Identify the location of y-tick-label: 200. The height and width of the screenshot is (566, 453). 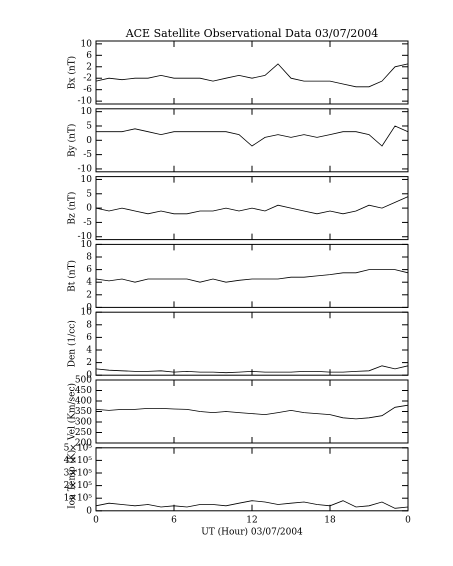
(83, 444).